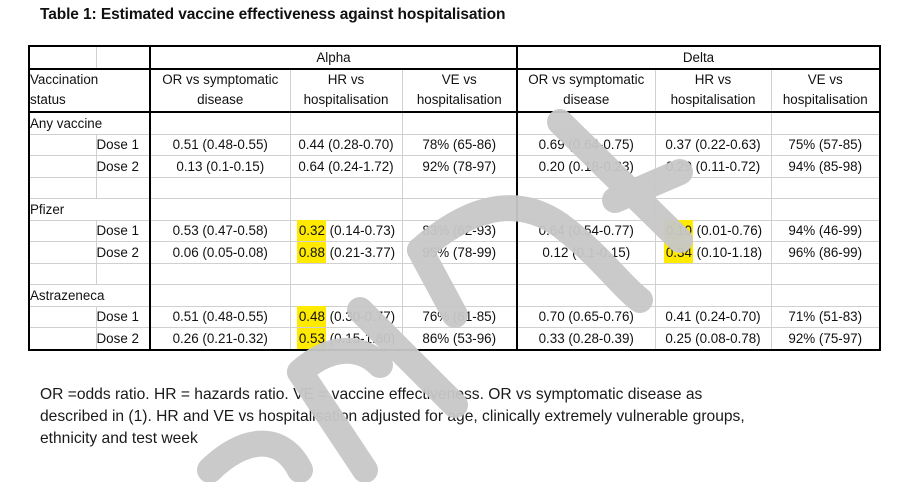 The image size is (902, 482). Describe the element at coordinates (586, 317) in the screenshot. I see `delta-or-cell: 0.70 (0.65-0.76)` at that location.